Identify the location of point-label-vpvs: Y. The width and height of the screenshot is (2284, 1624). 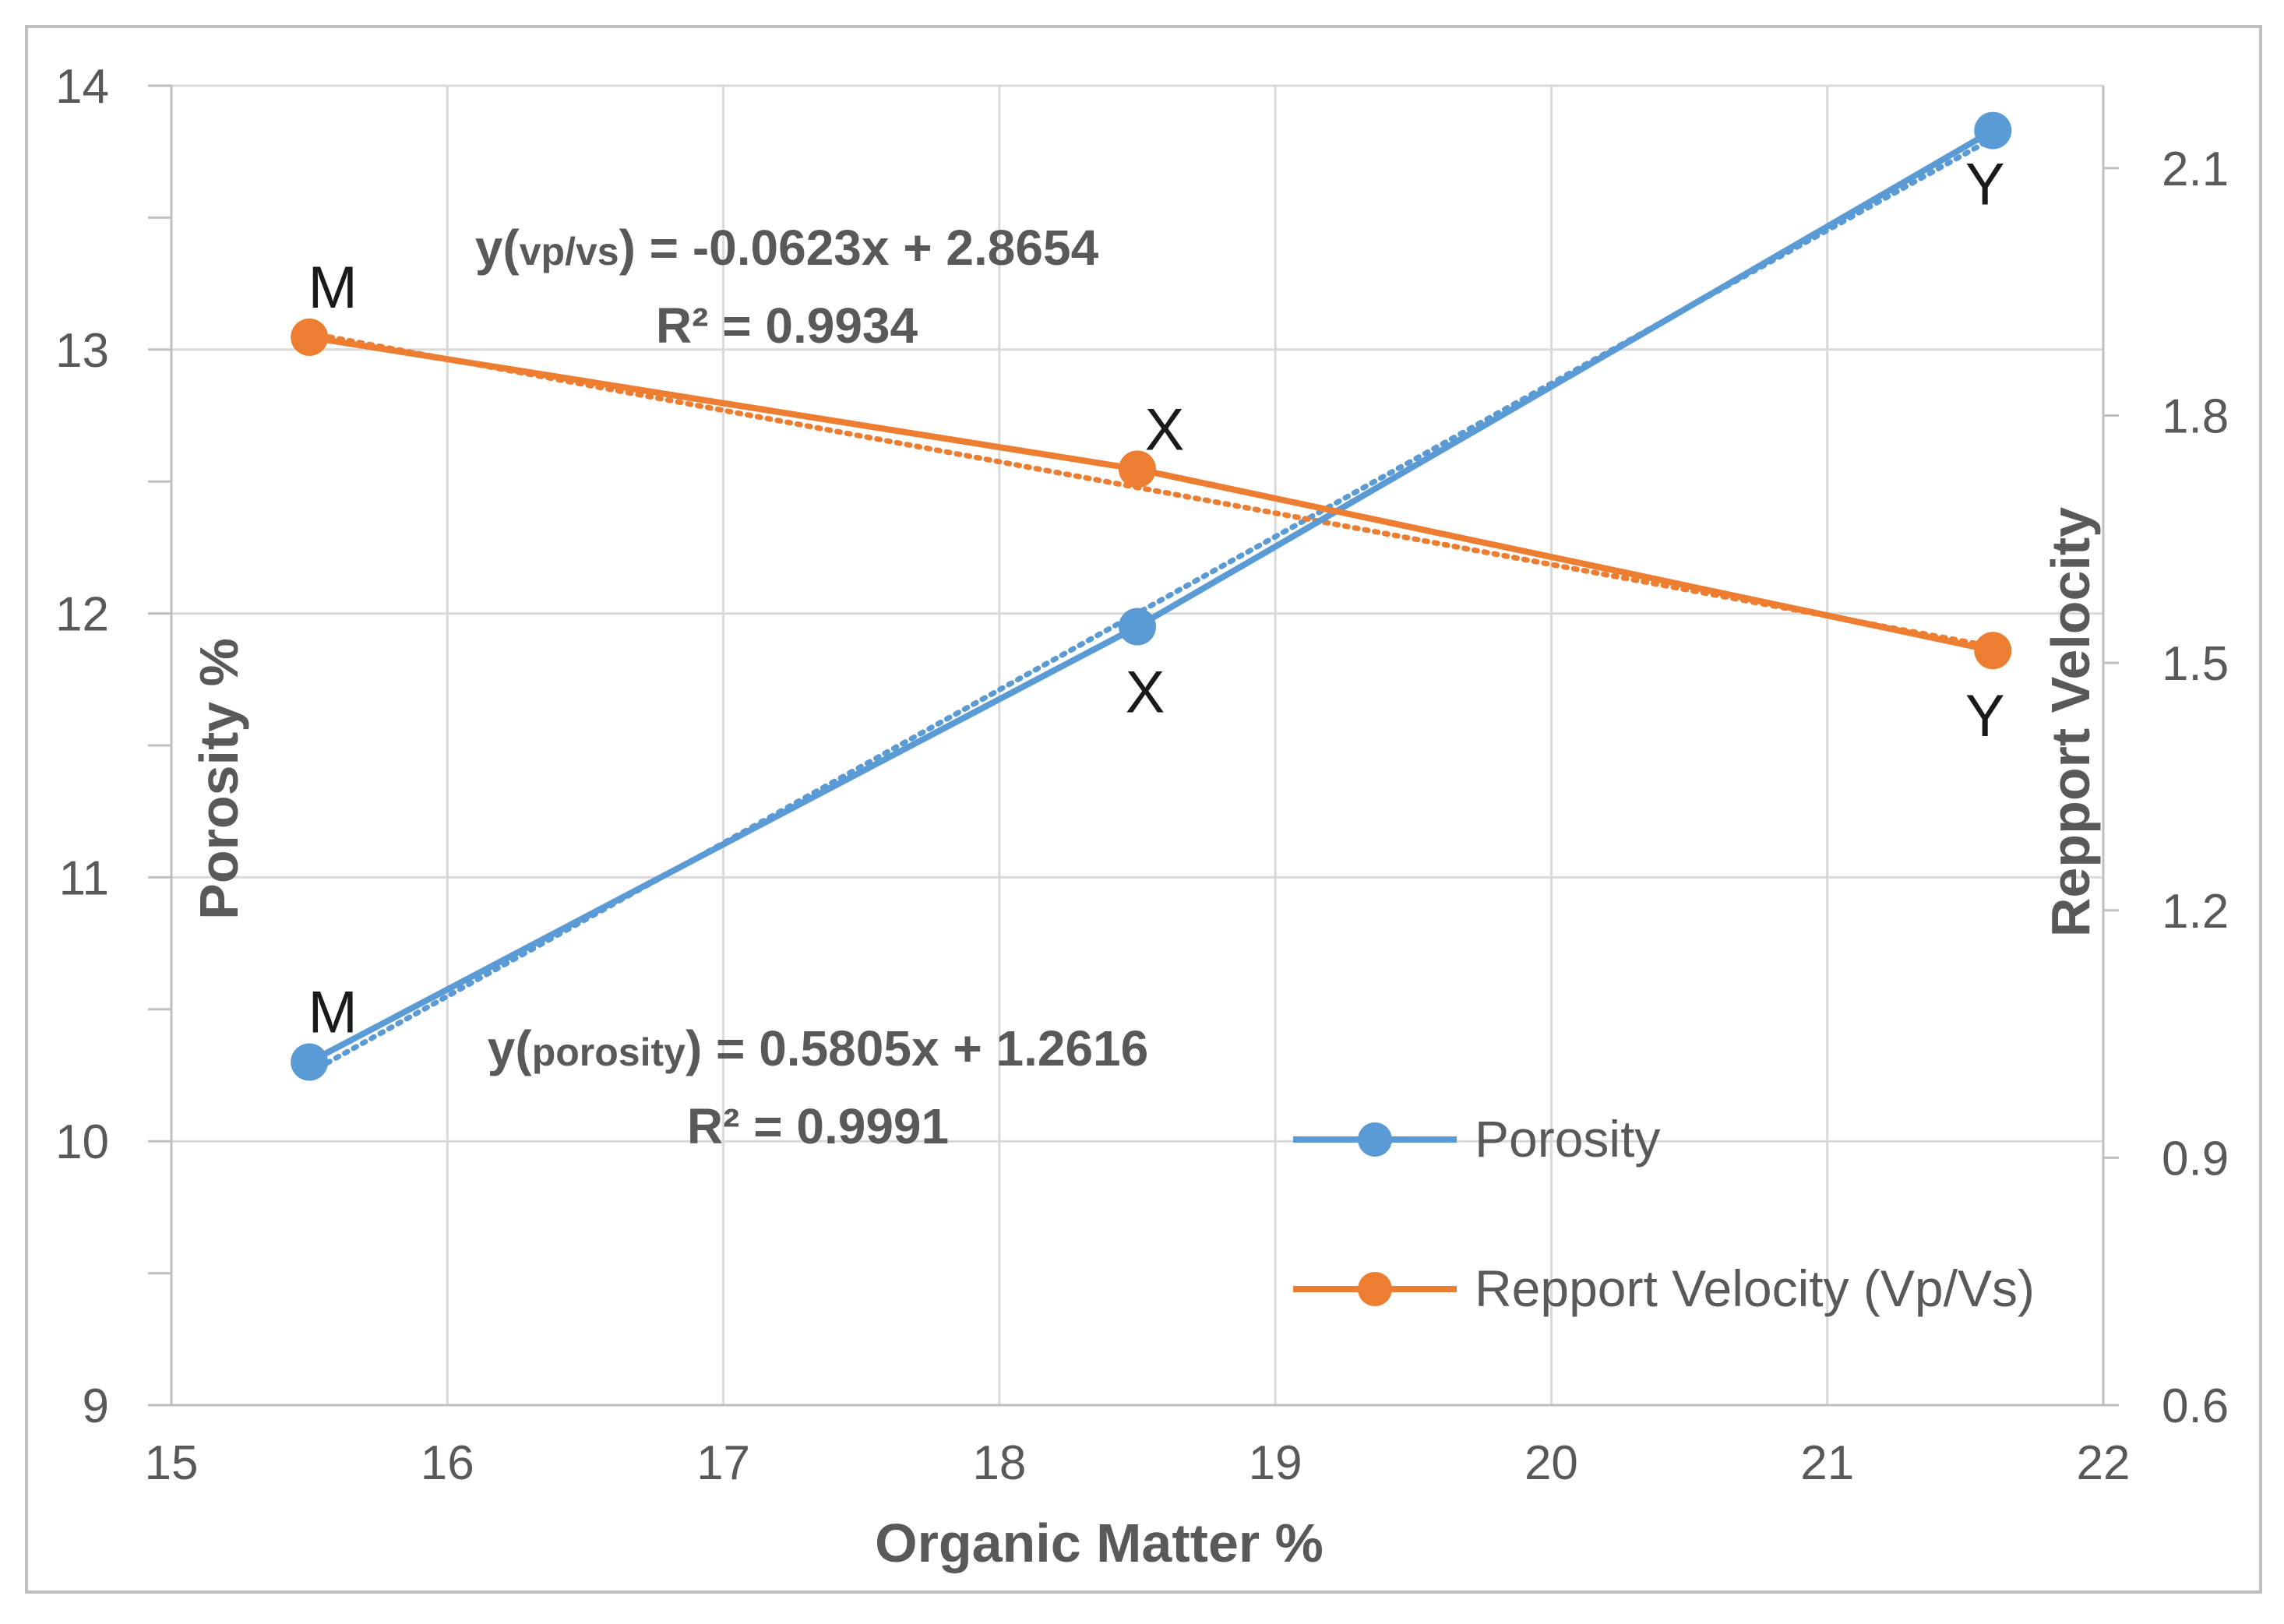
(1985, 716).